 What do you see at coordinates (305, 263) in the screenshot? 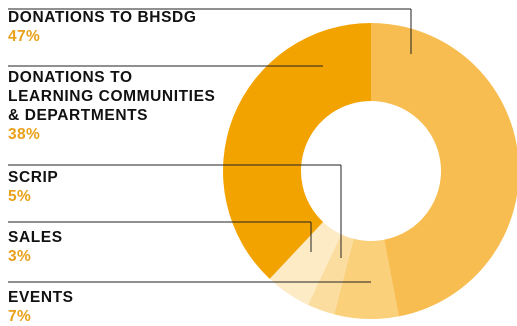
I see `donut-slice-scrip` at bounding box center [305, 263].